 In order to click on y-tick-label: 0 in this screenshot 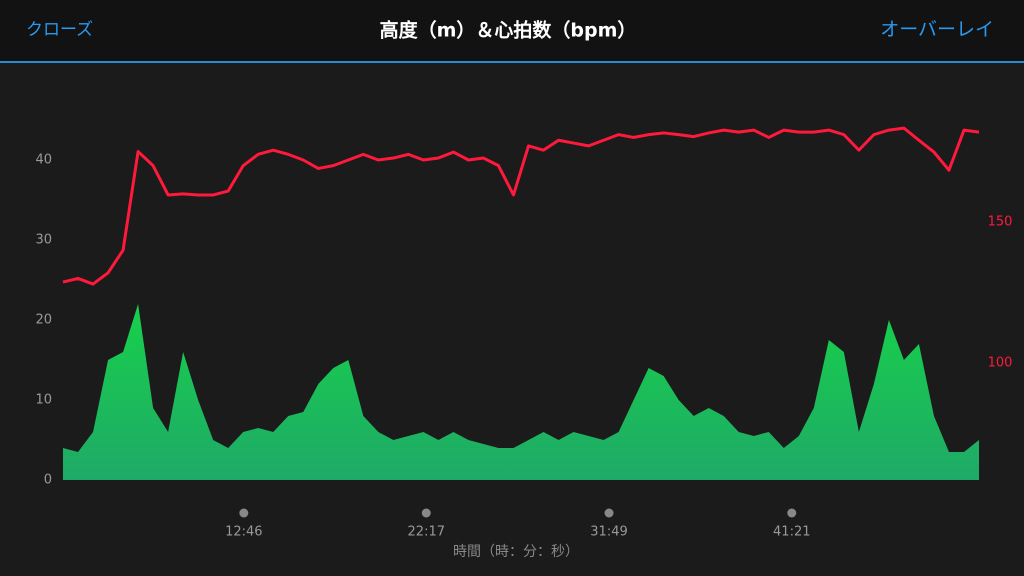, I will do `click(48, 480)`.